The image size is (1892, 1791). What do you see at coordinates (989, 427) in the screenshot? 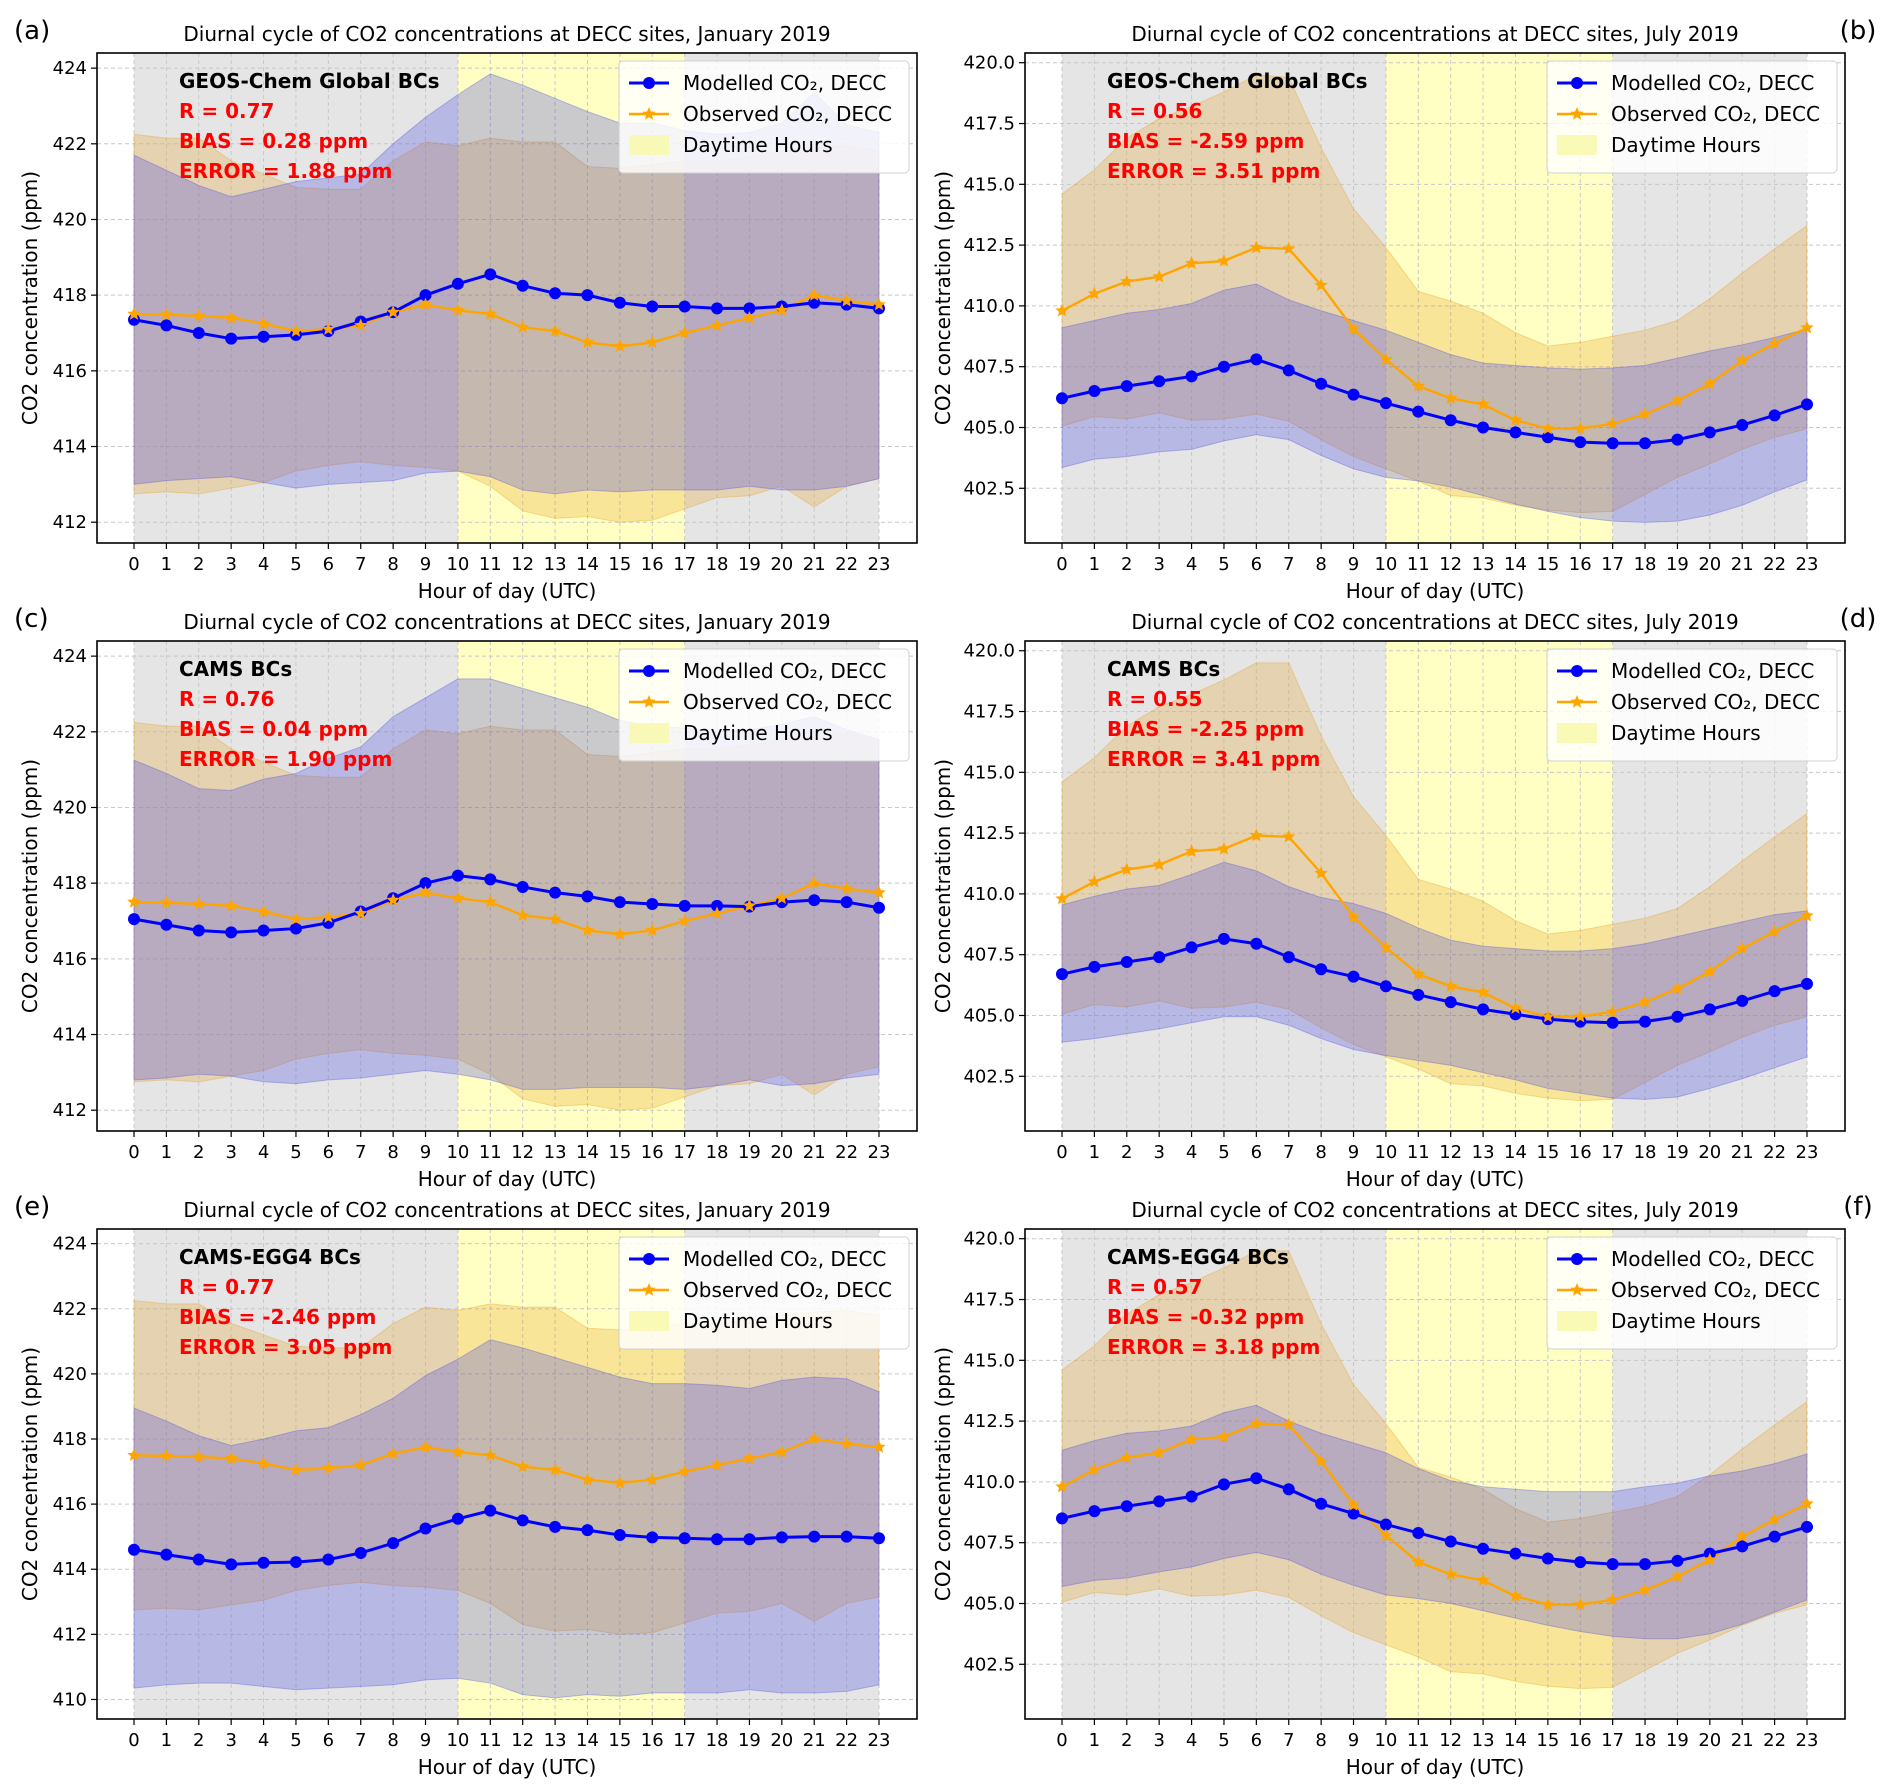
I see `y-tick-label: 405.0` at bounding box center [989, 427].